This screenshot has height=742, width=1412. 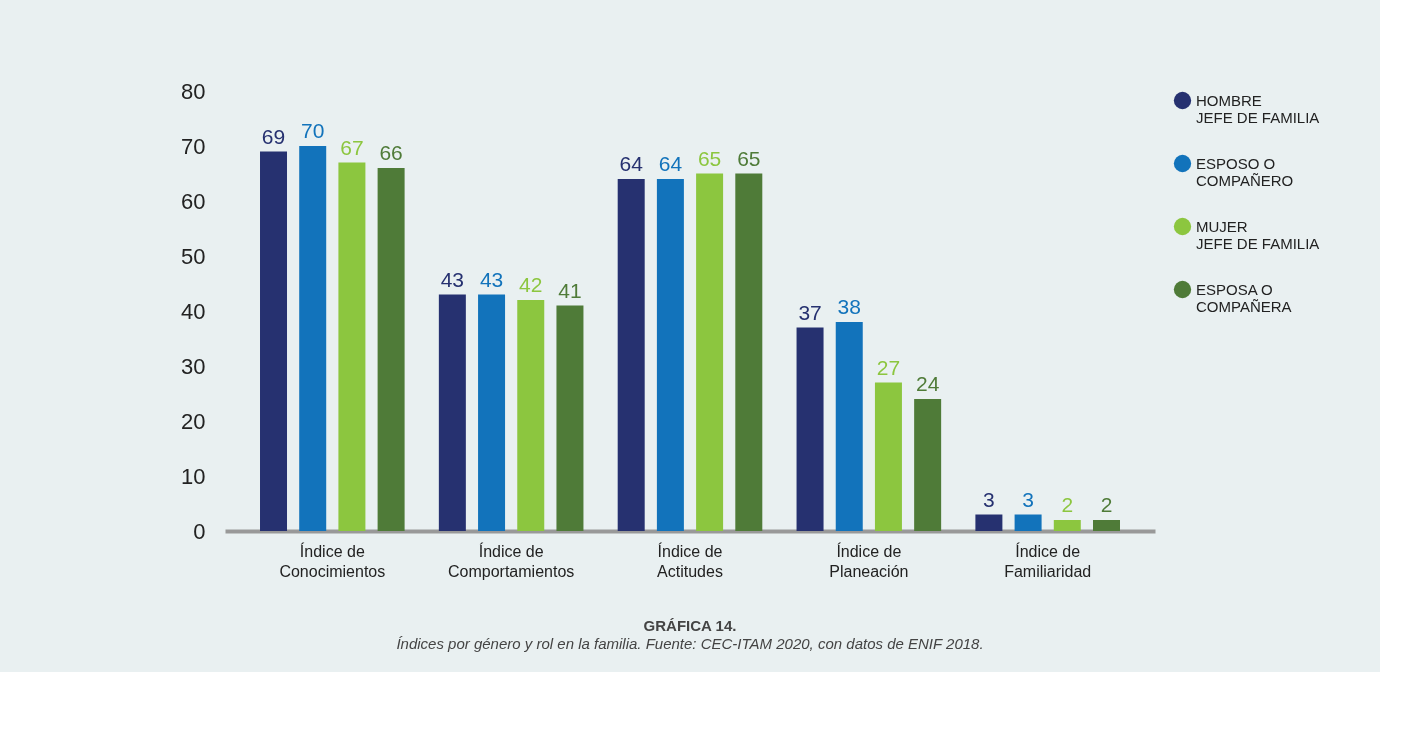 I want to click on y-tick-label: 80, so click(x=193, y=91).